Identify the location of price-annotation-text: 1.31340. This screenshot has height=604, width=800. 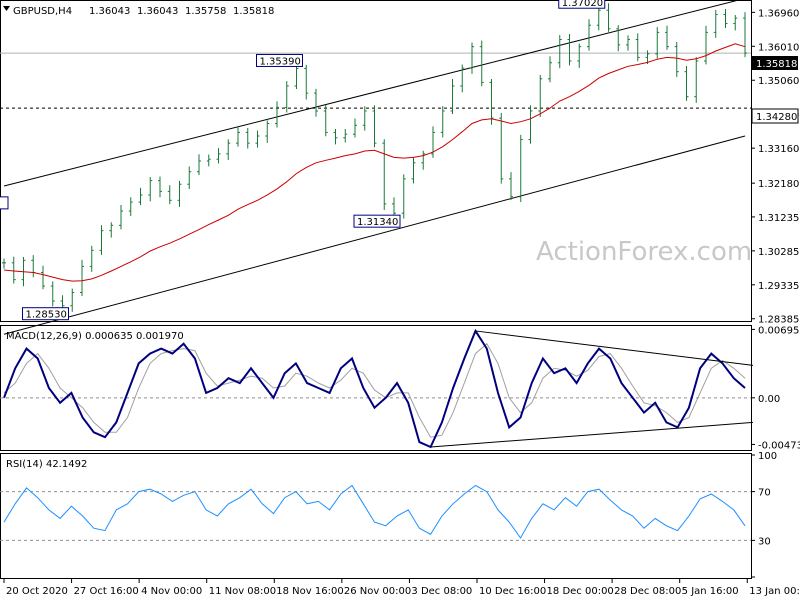
(377, 222).